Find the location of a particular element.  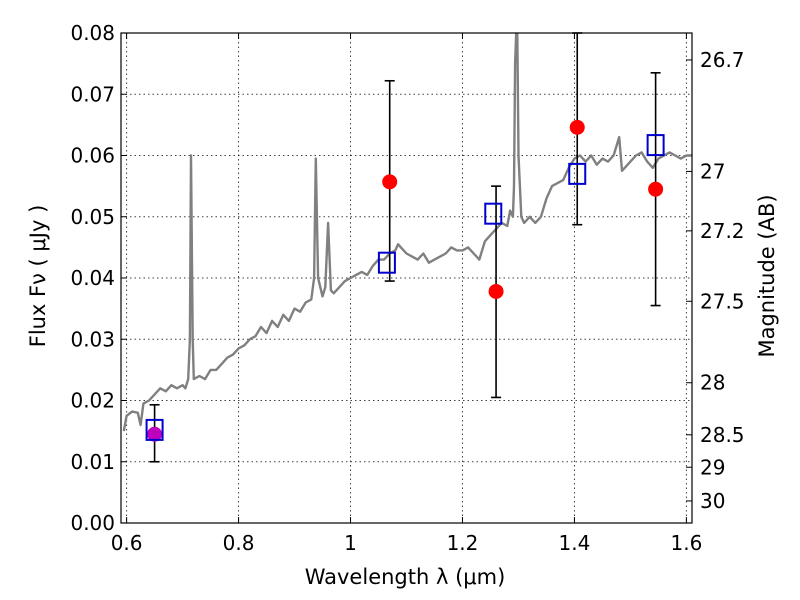

x-tick-label: 0.6 is located at coordinates (127, 543).